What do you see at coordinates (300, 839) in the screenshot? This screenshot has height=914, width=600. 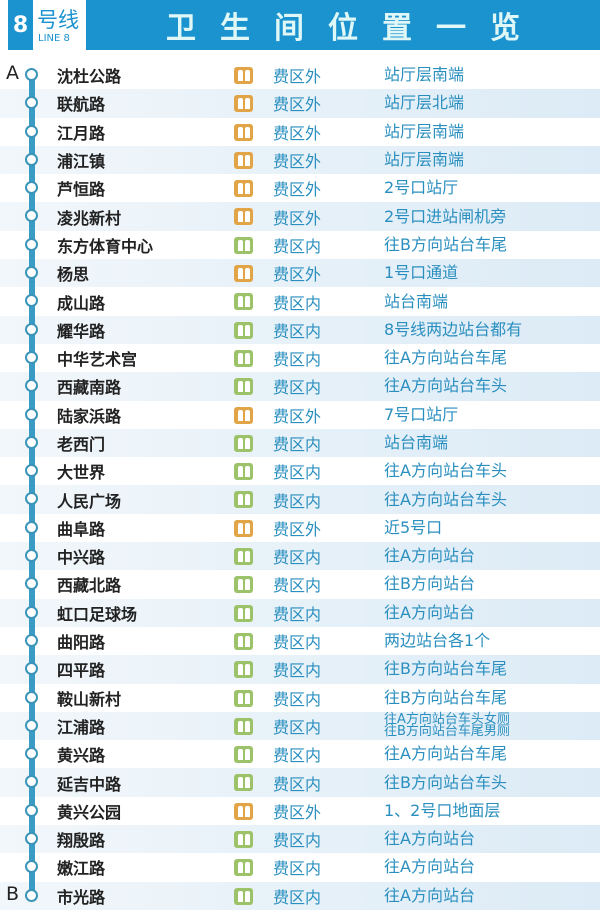 I see `station-row: 翔殷路 费区内 往A方向站台` at bounding box center [300, 839].